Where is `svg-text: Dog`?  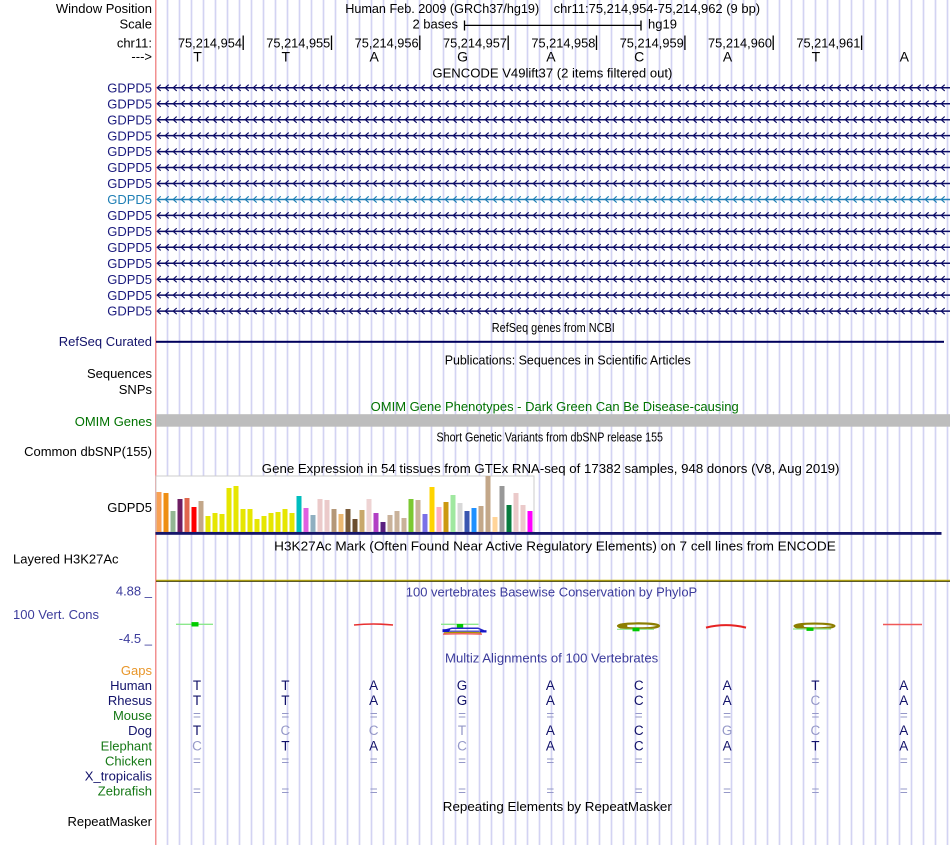 svg-text: Dog is located at coordinates (140, 730).